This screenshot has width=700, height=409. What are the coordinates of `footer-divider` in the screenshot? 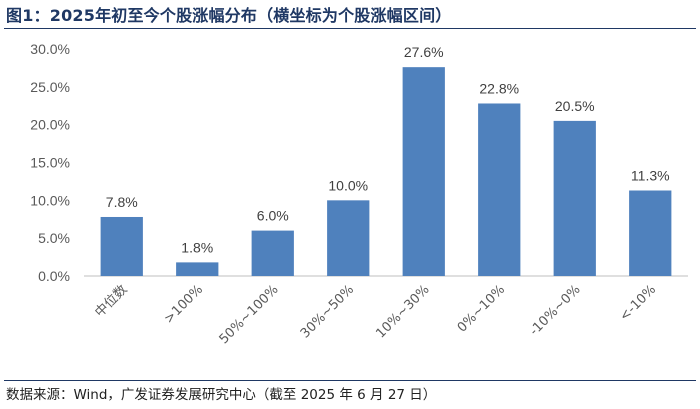 It's located at (350, 380).